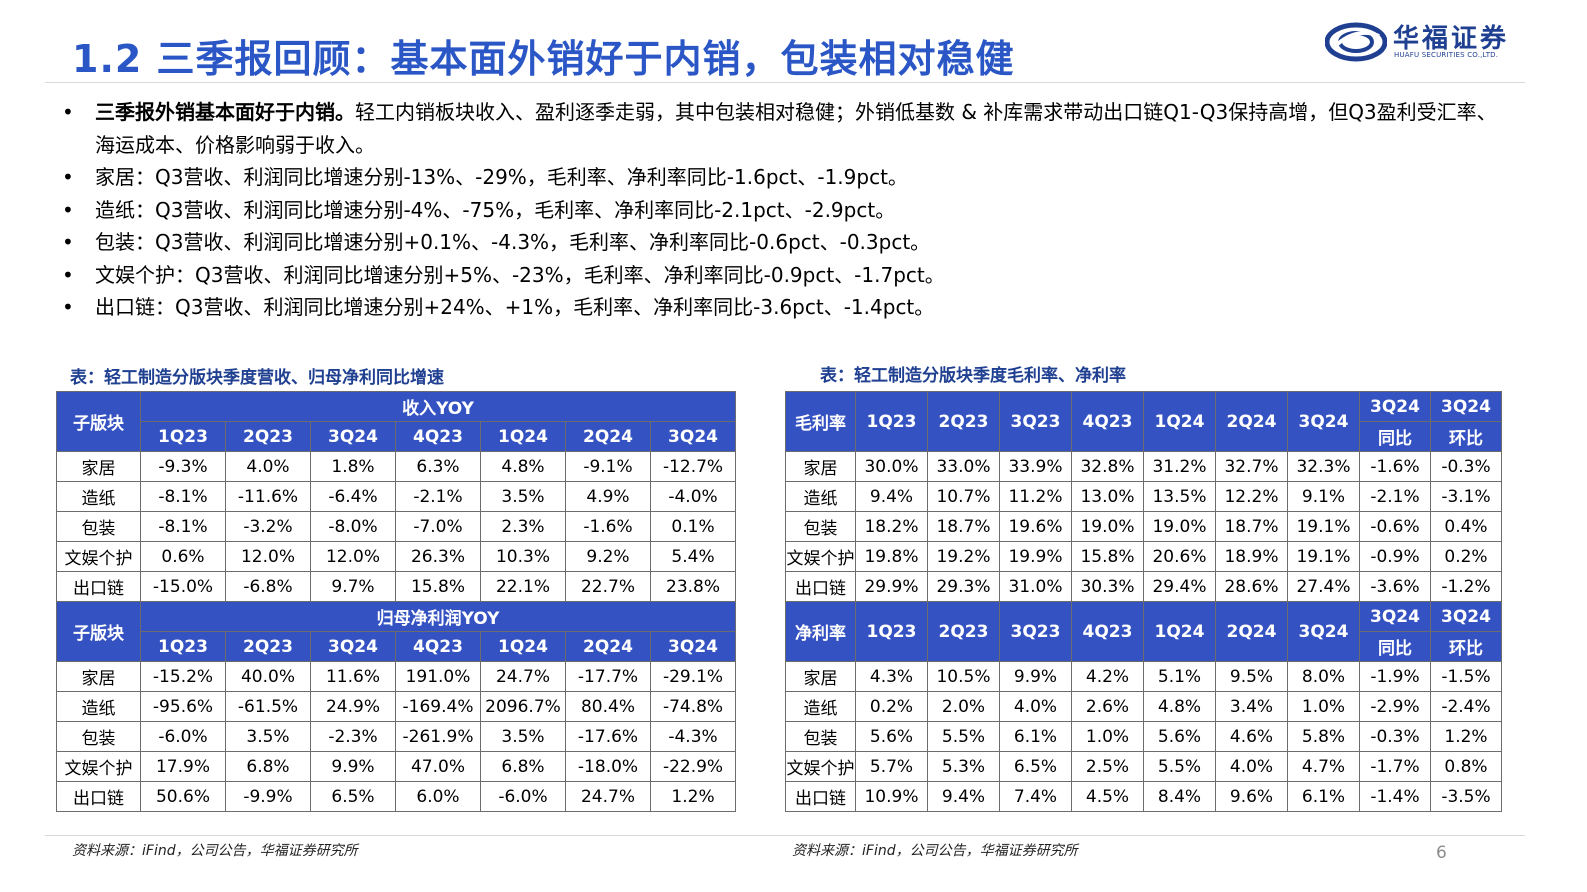 This screenshot has height=892, width=1587. What do you see at coordinates (1395, 796) in the screenshot?
I see `value-cell: -1.4%` at bounding box center [1395, 796].